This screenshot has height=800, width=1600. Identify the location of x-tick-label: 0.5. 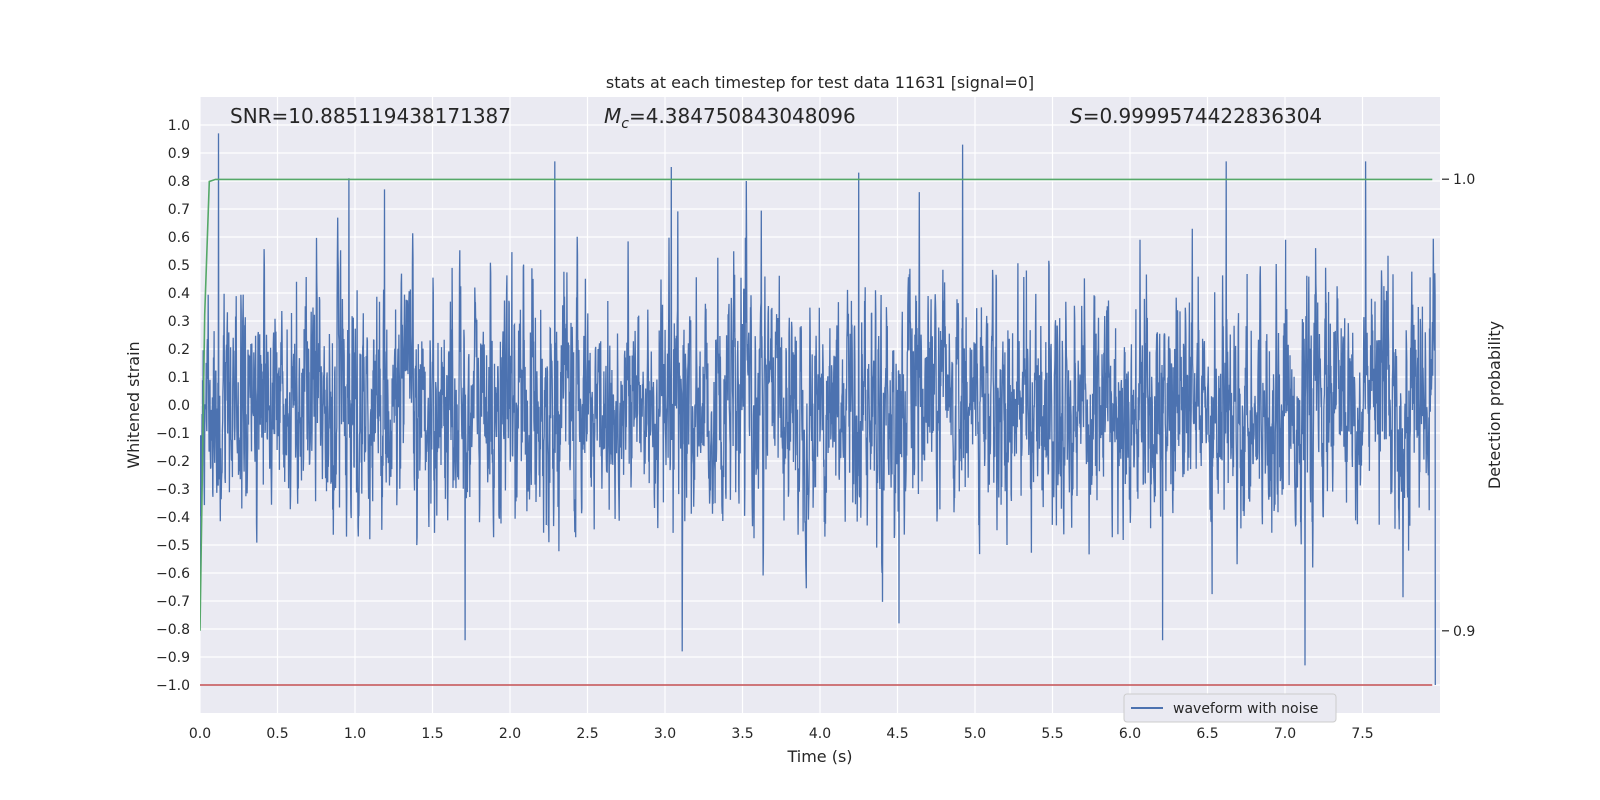
(277, 734).